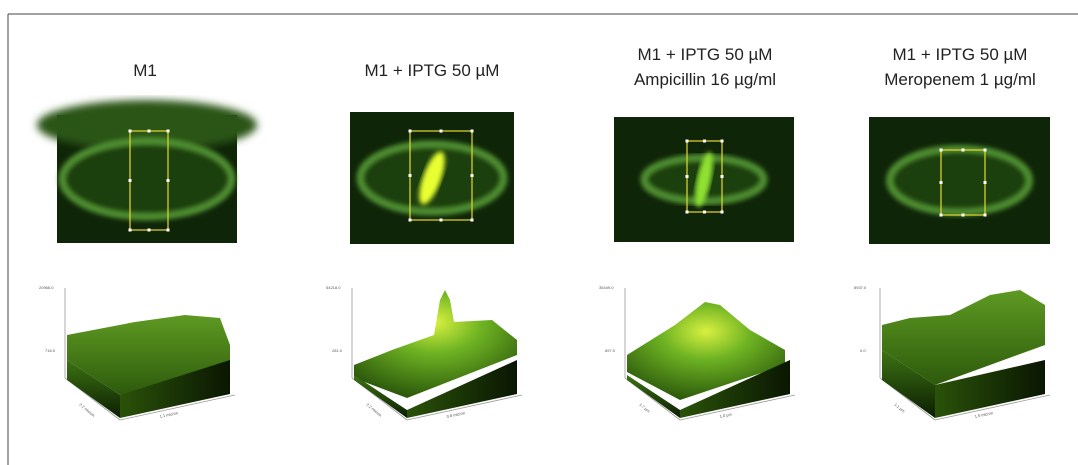 This screenshot has width=1078, height=465. Describe the element at coordinates (983, 414) in the screenshot. I see `x-axis-label: 1.5 micron` at that location.